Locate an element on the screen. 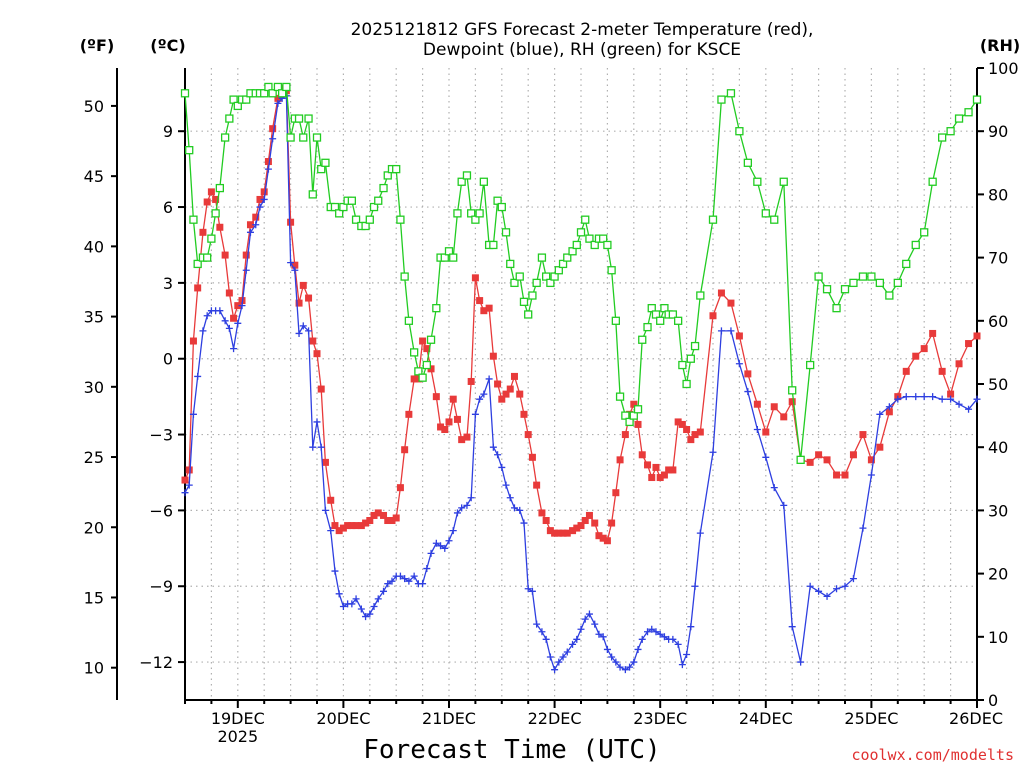 This screenshot has width=1024, height=768. rh-tick-label: 100 is located at coordinates (1003, 68).